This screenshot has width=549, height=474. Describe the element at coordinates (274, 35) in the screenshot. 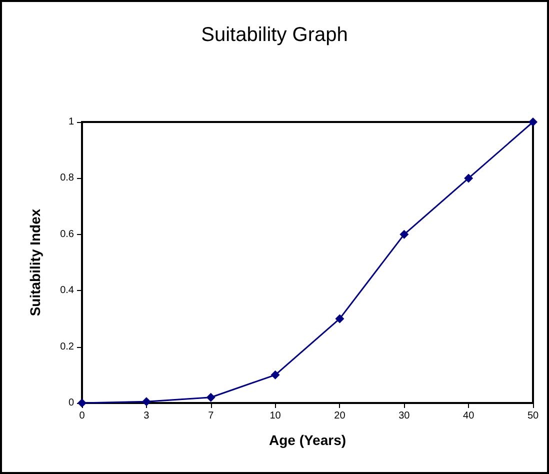

I see `chart-title: Suitability Graph` at that location.